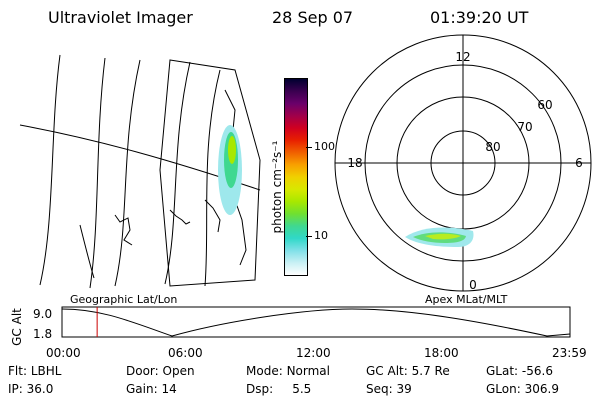 The height and width of the screenshot is (400, 600). I want to click on dsp-value: 5.5, so click(302, 389).